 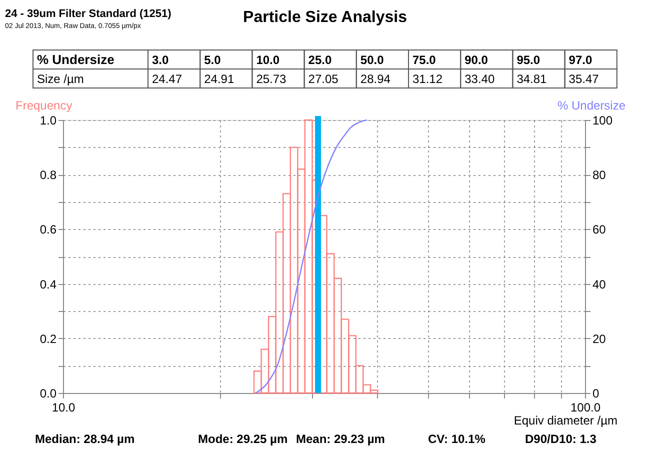 What do you see at coordinates (85, 439) in the screenshot?
I see `text: Median: 28.94 µm` at bounding box center [85, 439].